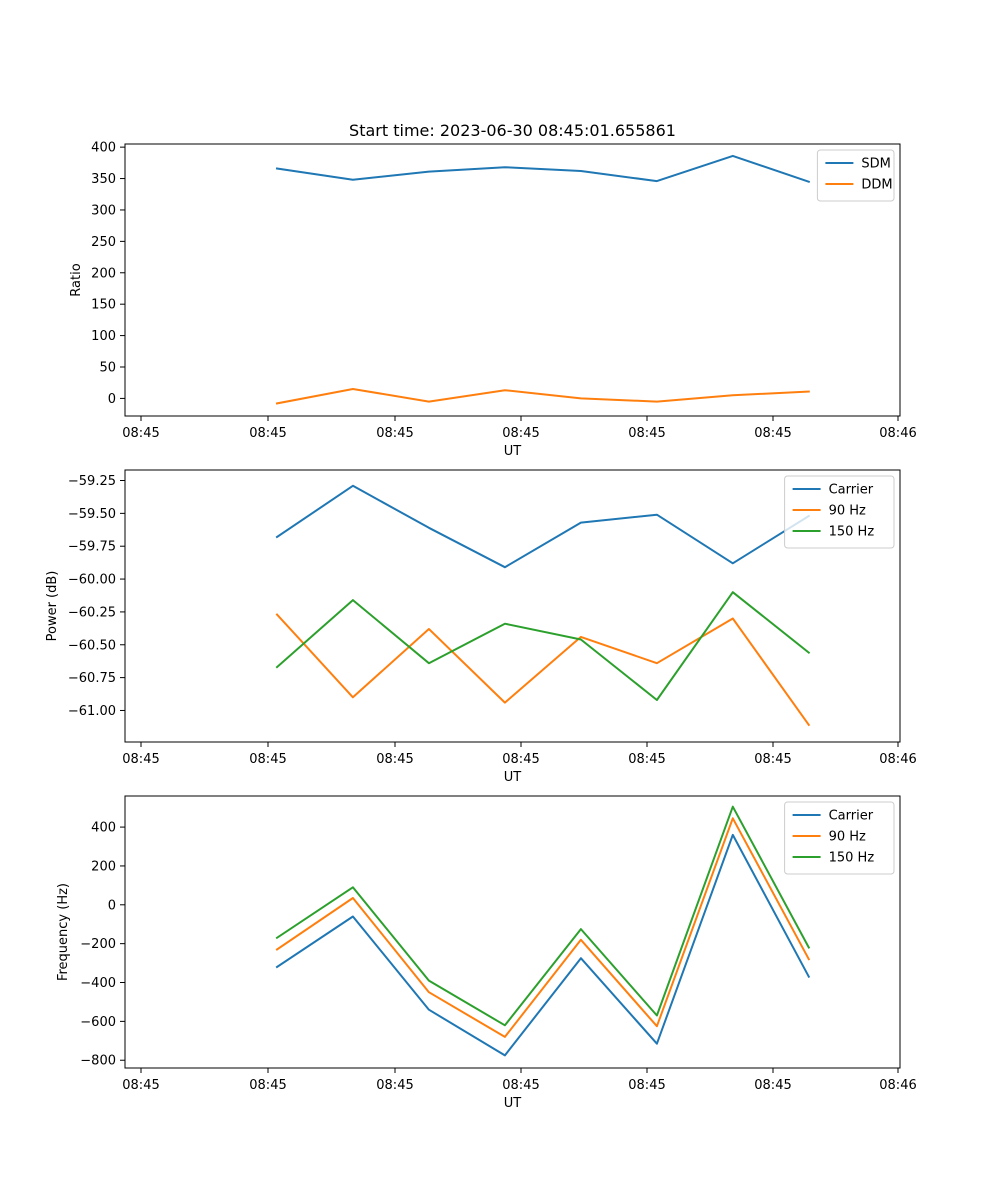 This screenshot has height=1200, width=1000. What do you see at coordinates (876, 185) in the screenshot?
I see `legend-label: DDM` at bounding box center [876, 185].